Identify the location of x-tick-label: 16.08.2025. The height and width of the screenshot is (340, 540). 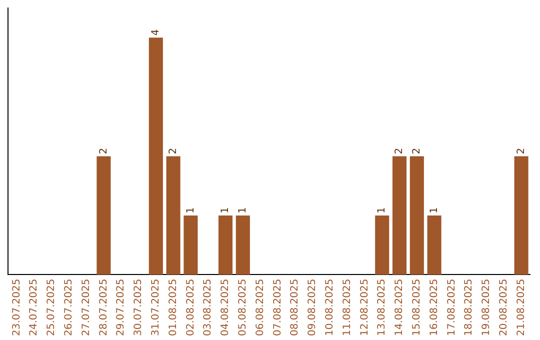
(434, 307).